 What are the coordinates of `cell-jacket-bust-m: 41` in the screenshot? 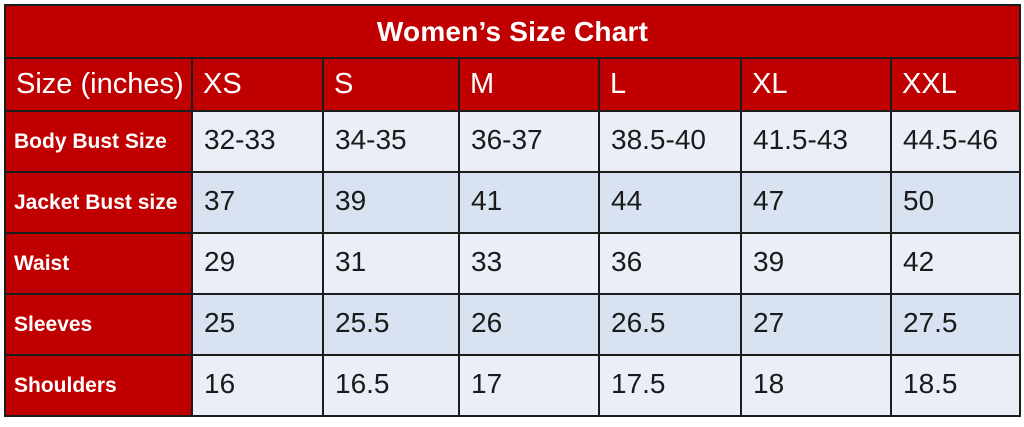 It's located at (529, 202).